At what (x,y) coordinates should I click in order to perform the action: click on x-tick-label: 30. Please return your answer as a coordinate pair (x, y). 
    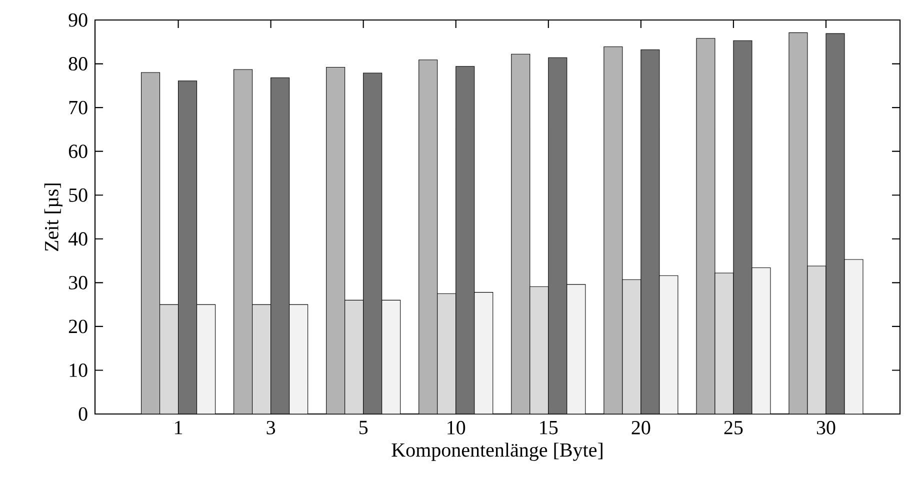
    Looking at the image, I should click on (826, 427).